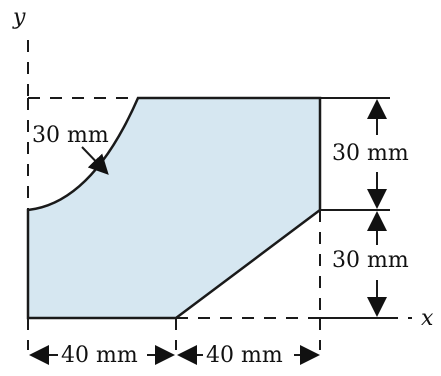 The width and height of the screenshot is (441, 376). What do you see at coordinates (70, 135) in the screenshot?
I see `radius-label: 30 mm` at bounding box center [70, 135].